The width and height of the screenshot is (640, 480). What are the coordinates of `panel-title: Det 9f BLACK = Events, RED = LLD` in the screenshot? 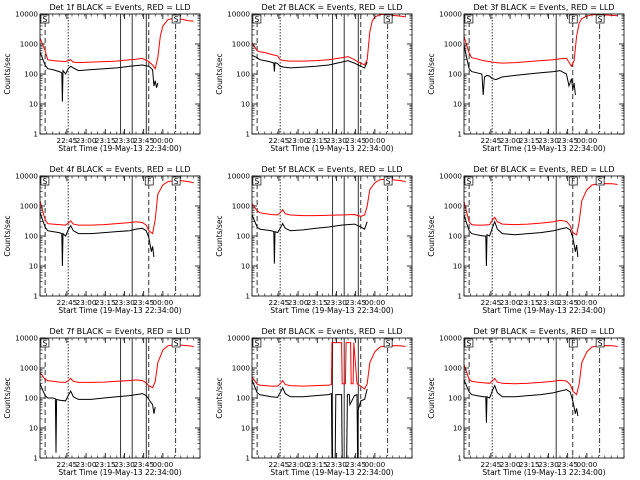 It's located at (543, 331).